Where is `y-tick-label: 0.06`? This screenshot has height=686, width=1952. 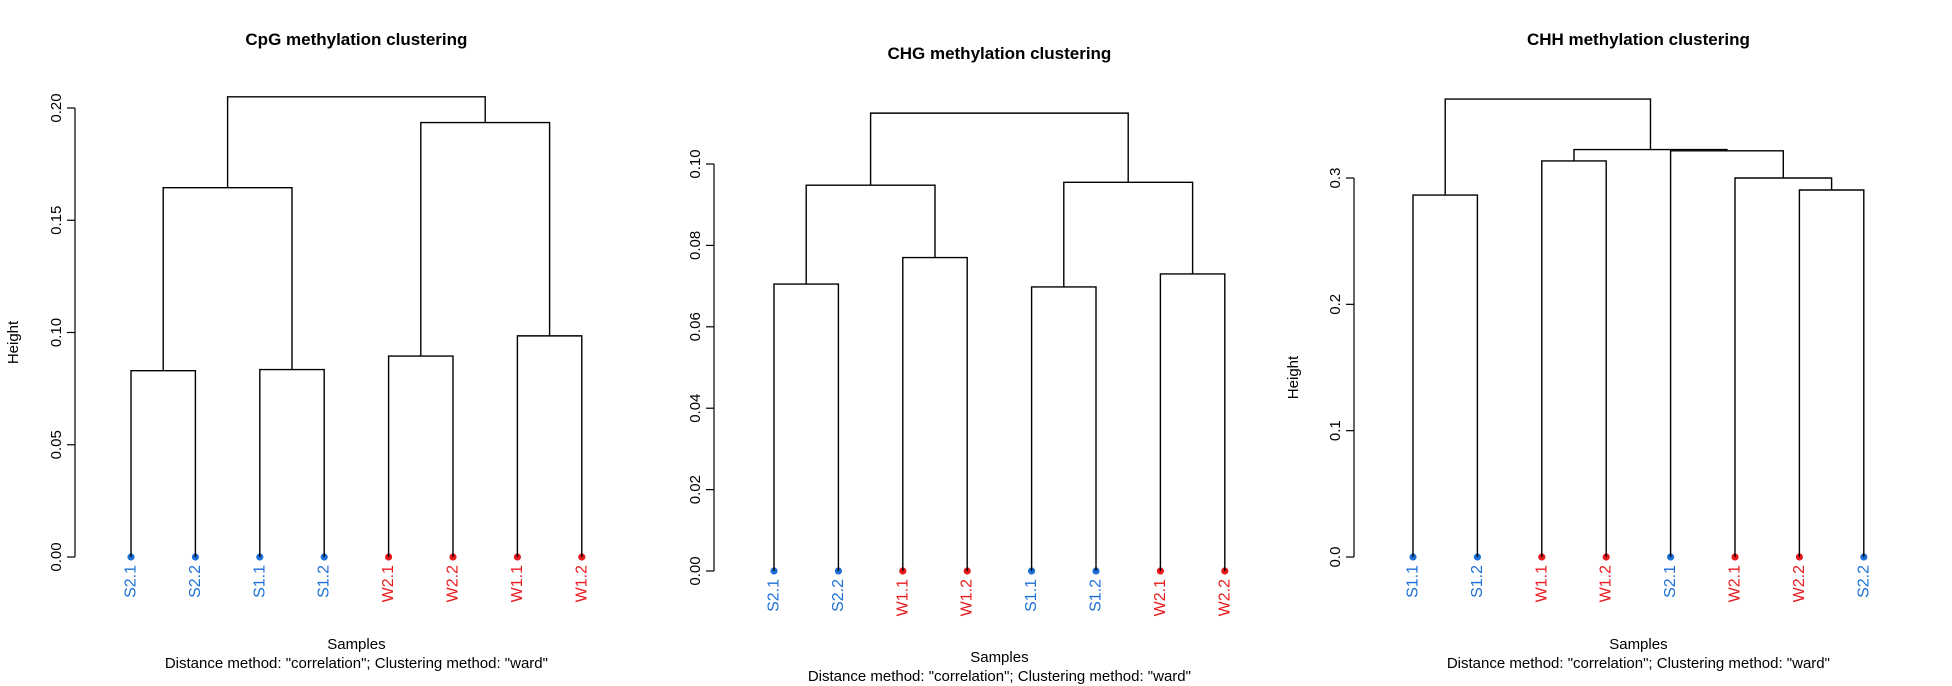
y-tick-label: 0.06 is located at coordinates (695, 326).